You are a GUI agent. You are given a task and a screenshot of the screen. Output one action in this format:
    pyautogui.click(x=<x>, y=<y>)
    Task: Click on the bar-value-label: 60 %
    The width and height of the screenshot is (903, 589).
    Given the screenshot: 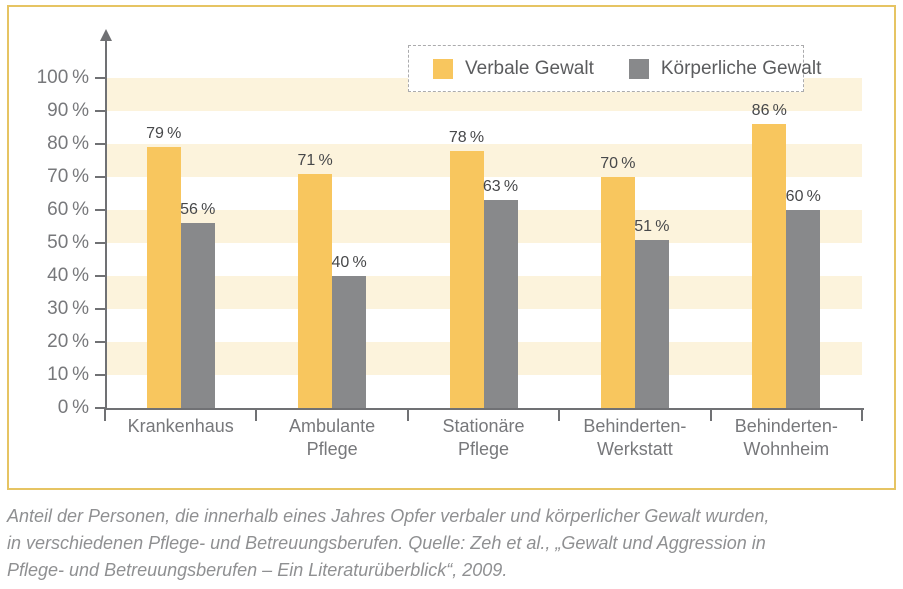 What is the action you would take?
    pyautogui.click(x=803, y=196)
    